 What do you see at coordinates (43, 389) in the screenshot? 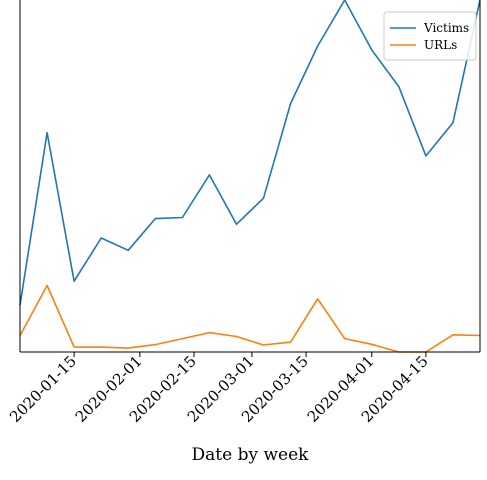
I see `x-tick-label: 2020-01-15` at bounding box center [43, 389].